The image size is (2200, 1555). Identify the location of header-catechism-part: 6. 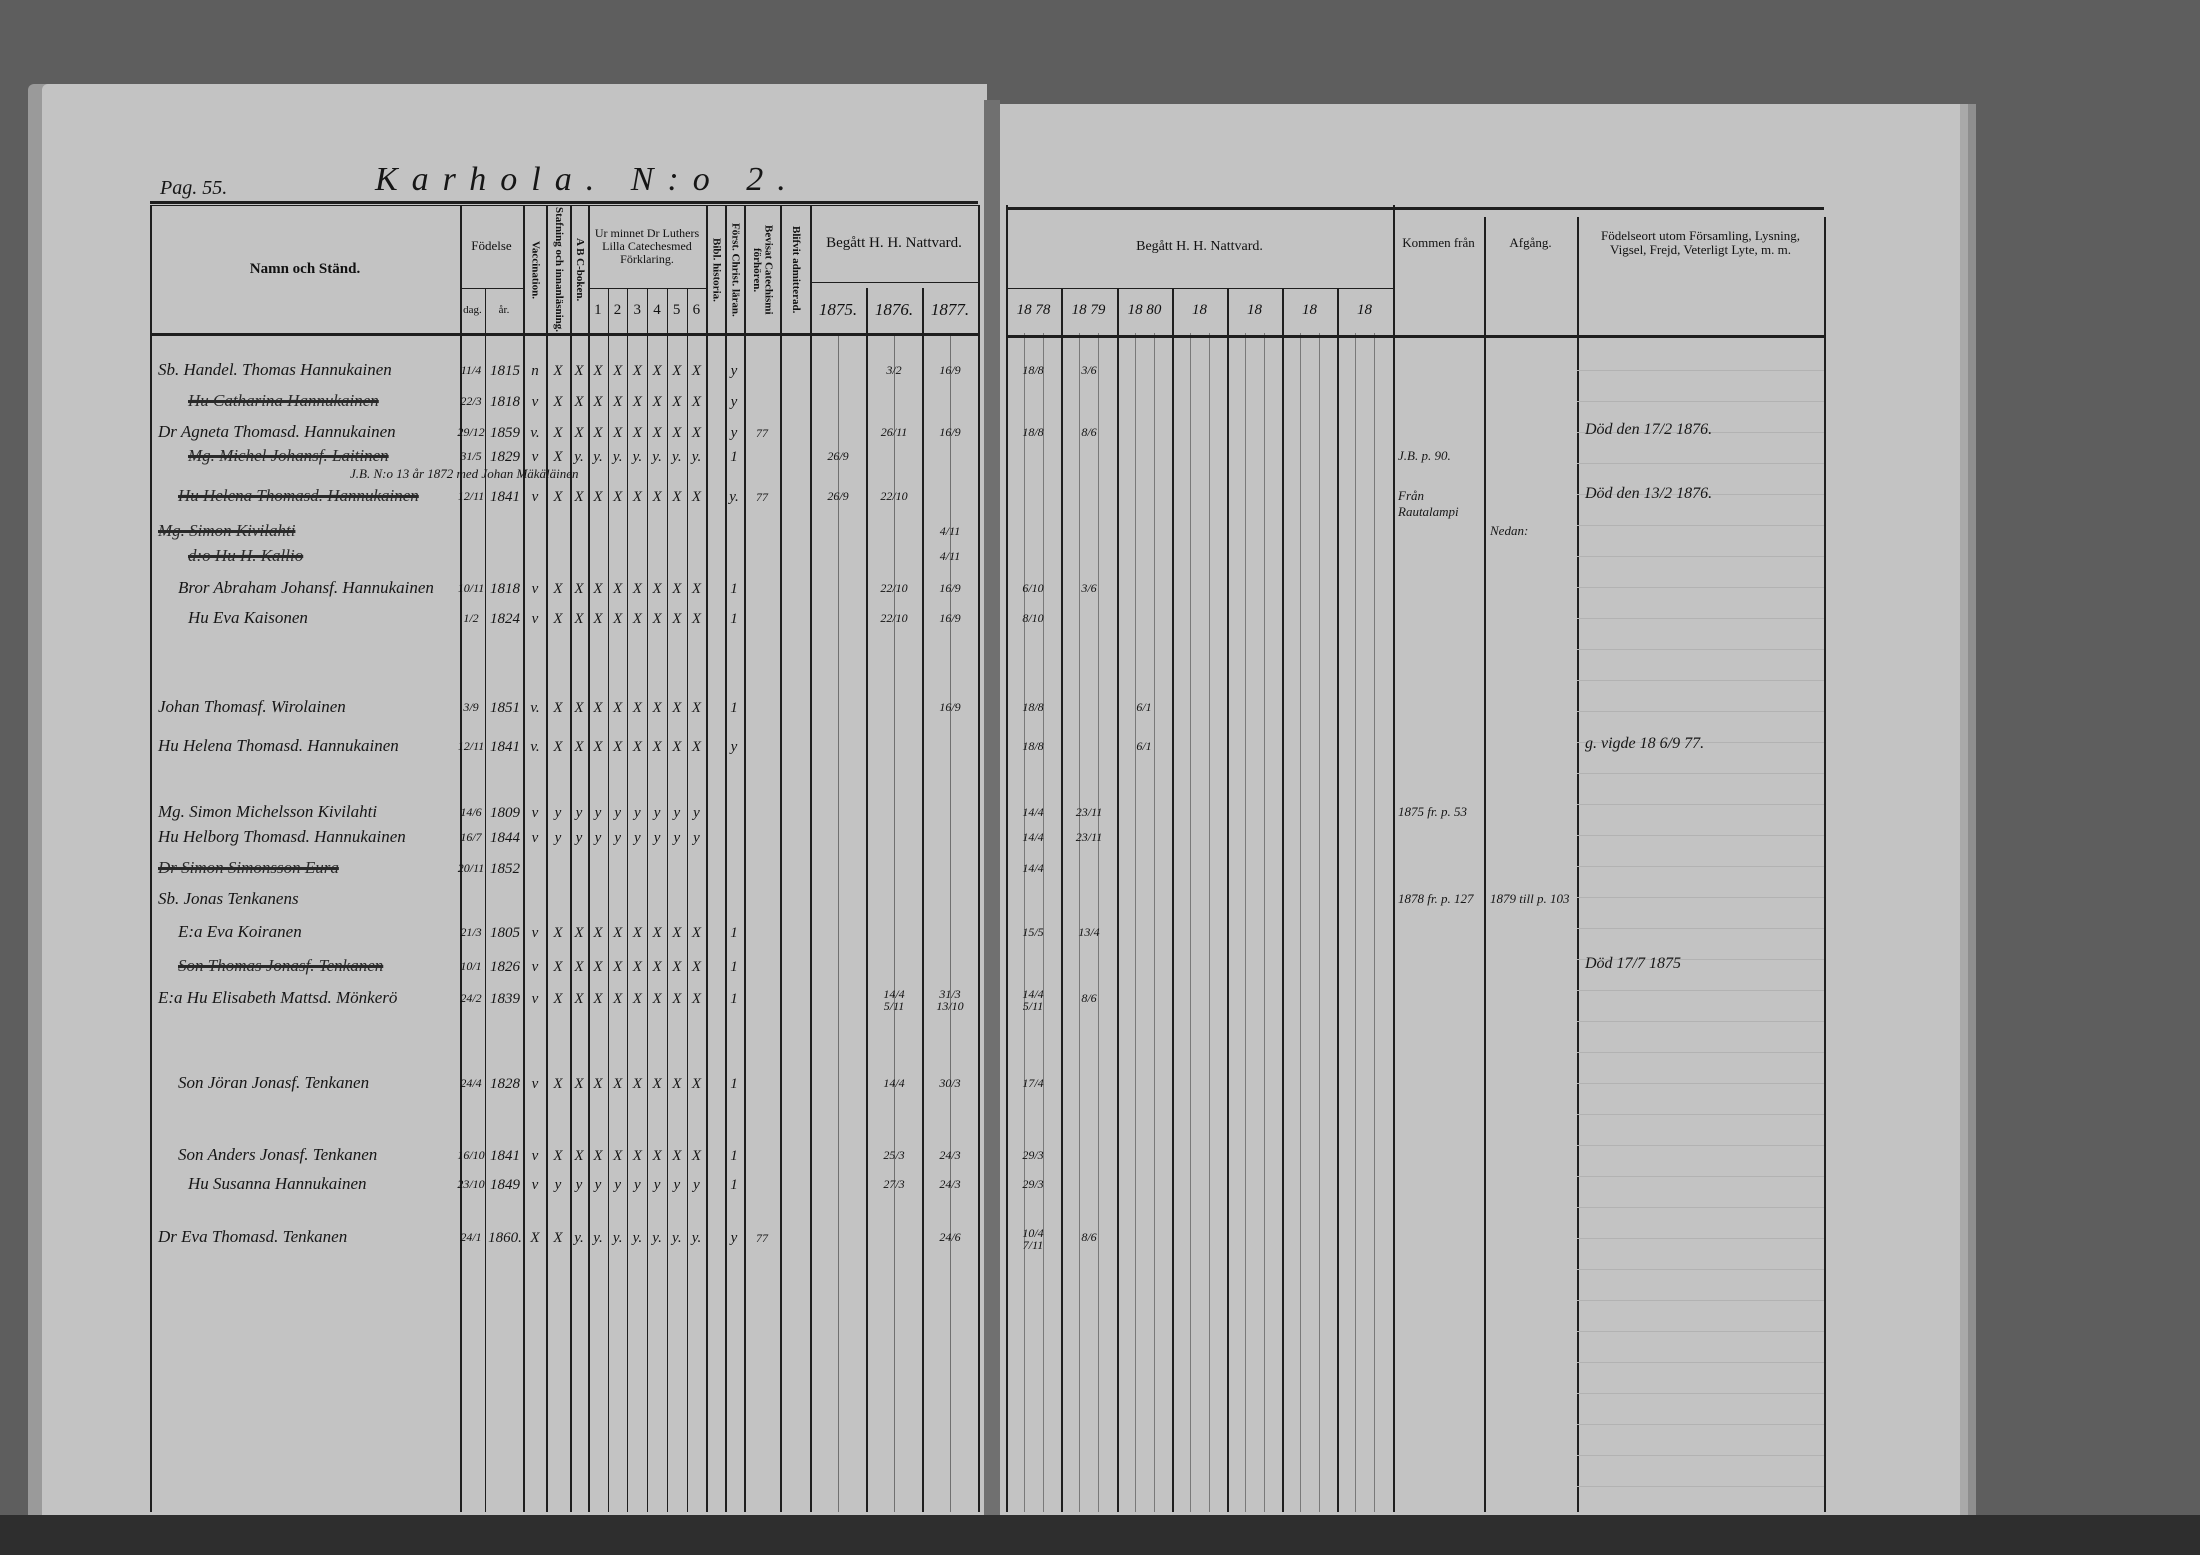
(696, 310).